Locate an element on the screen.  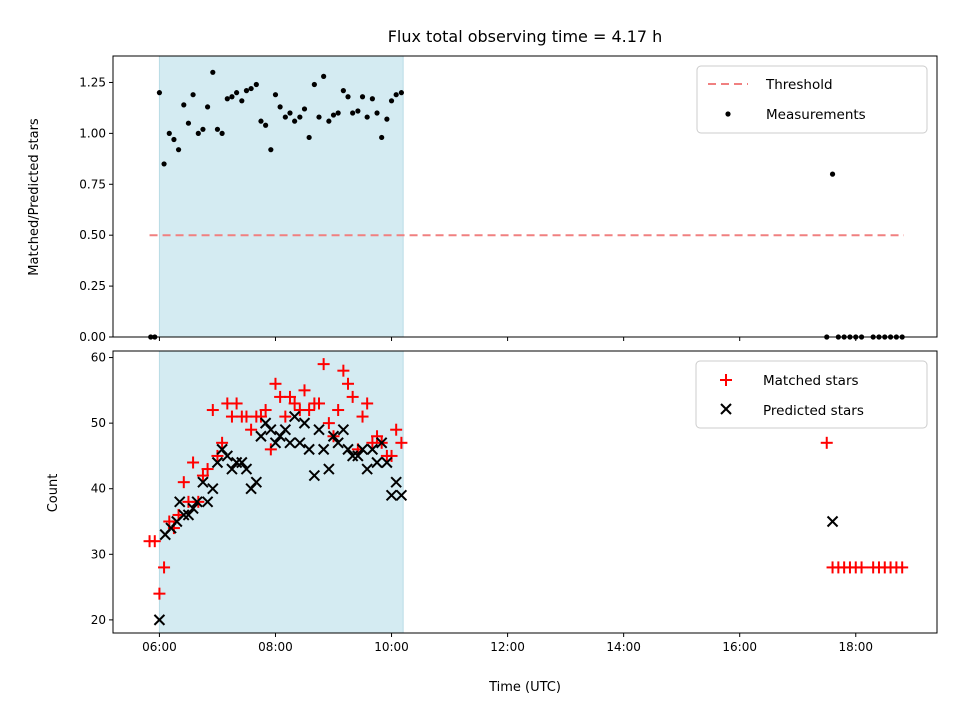
y-tick-label: 30 is located at coordinates (98, 554).